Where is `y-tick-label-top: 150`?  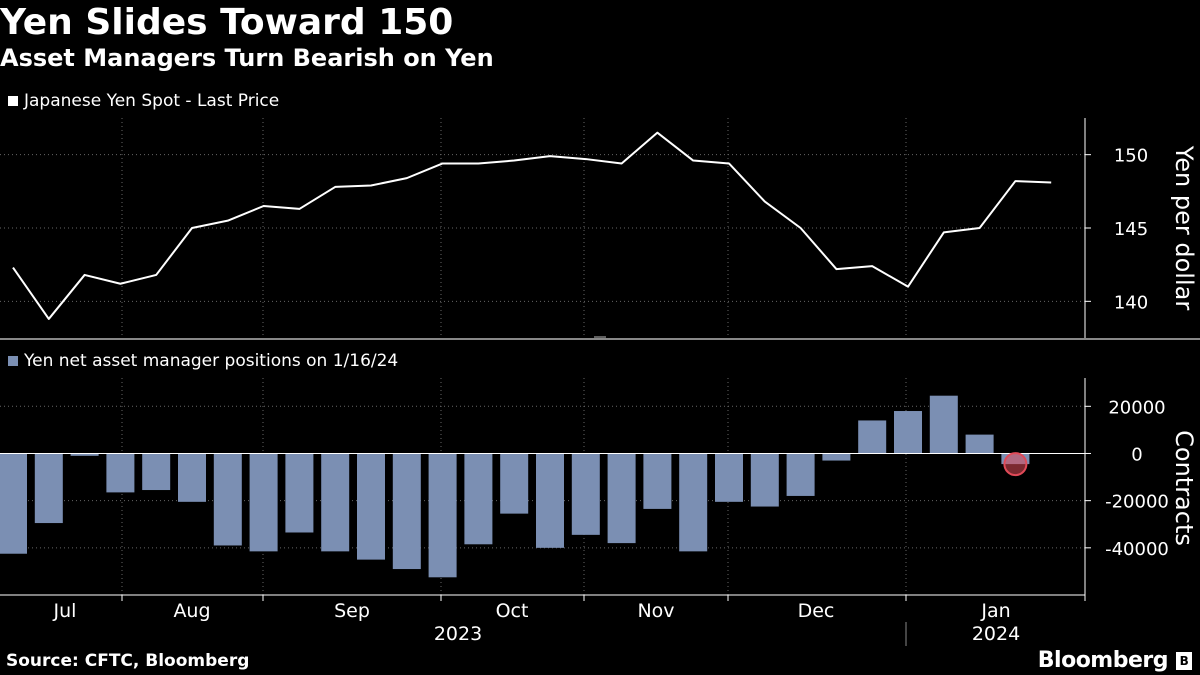 y-tick-label-top: 150 is located at coordinates (1131, 156).